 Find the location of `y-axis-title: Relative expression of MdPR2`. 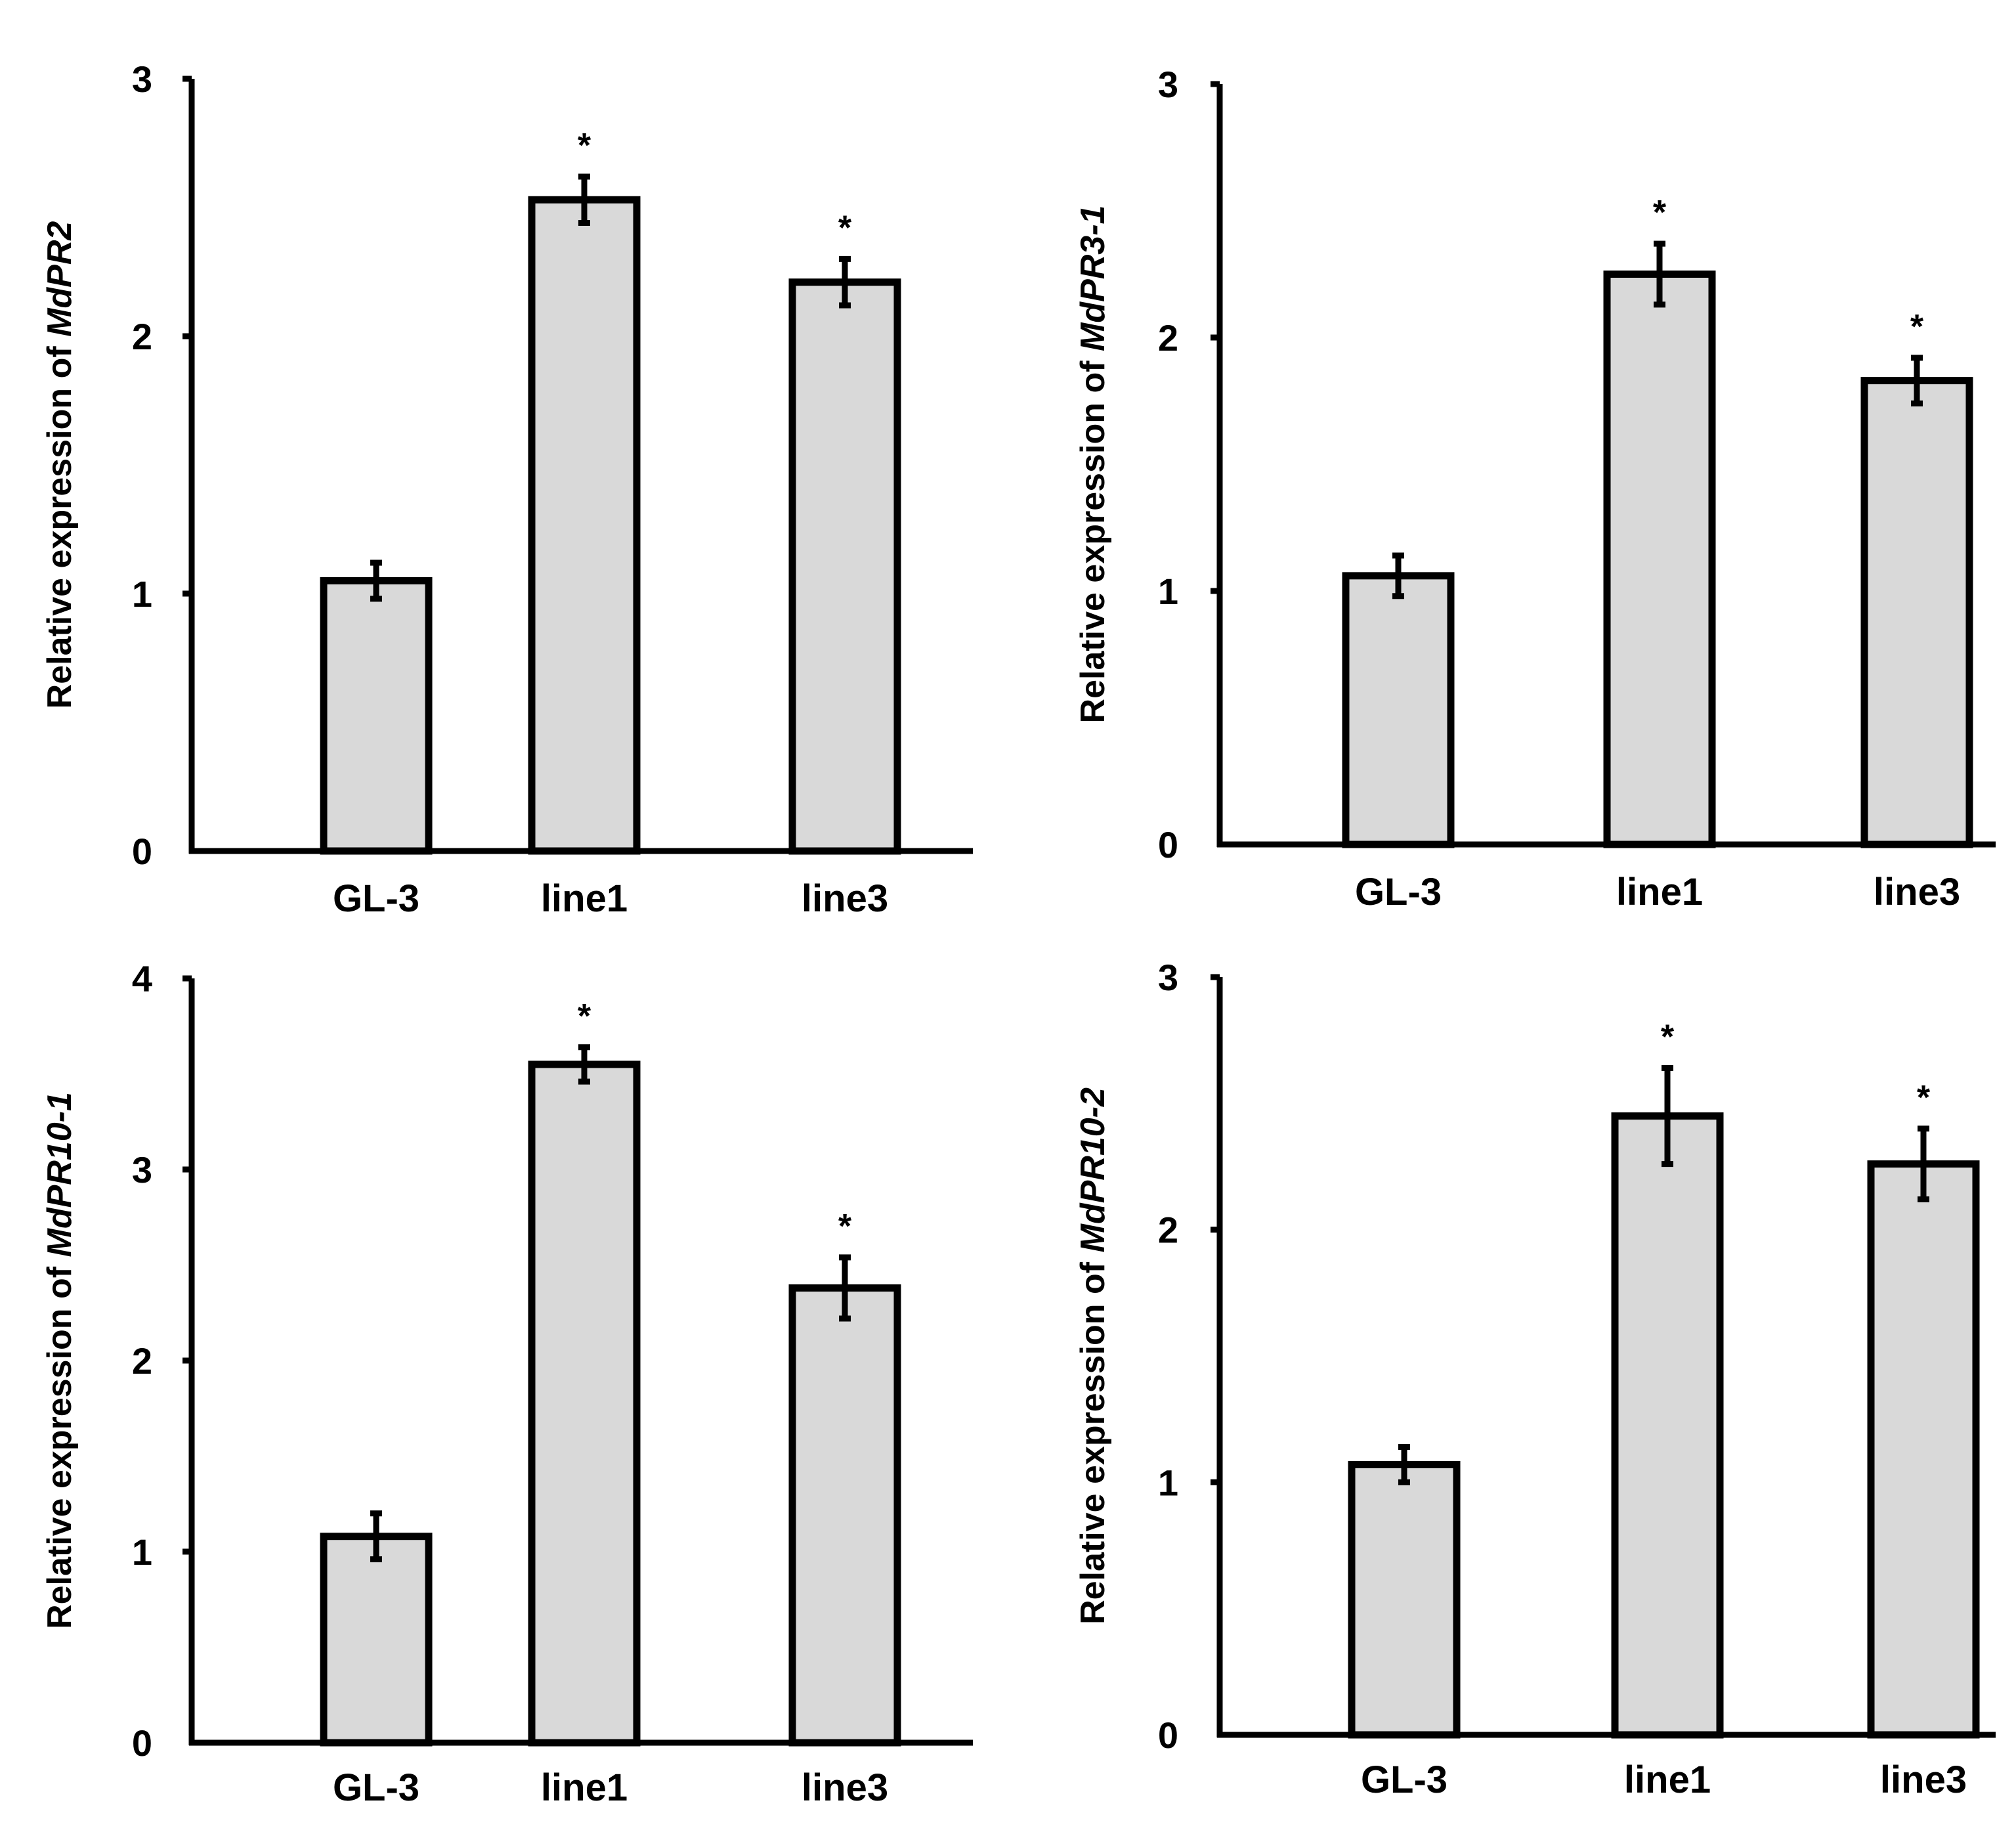

y-axis-title: Relative expression of MdPR2 is located at coordinates (60, 465).